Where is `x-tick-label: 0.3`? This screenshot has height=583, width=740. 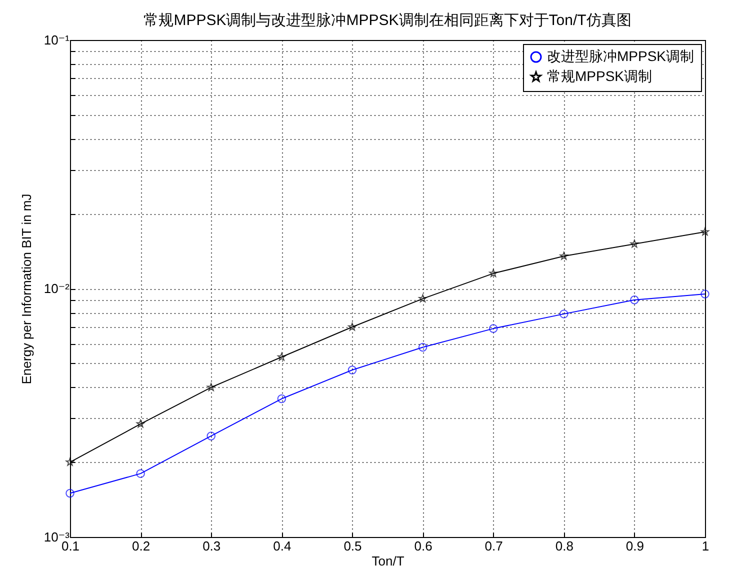 x-tick-label: 0.3 is located at coordinates (211, 546).